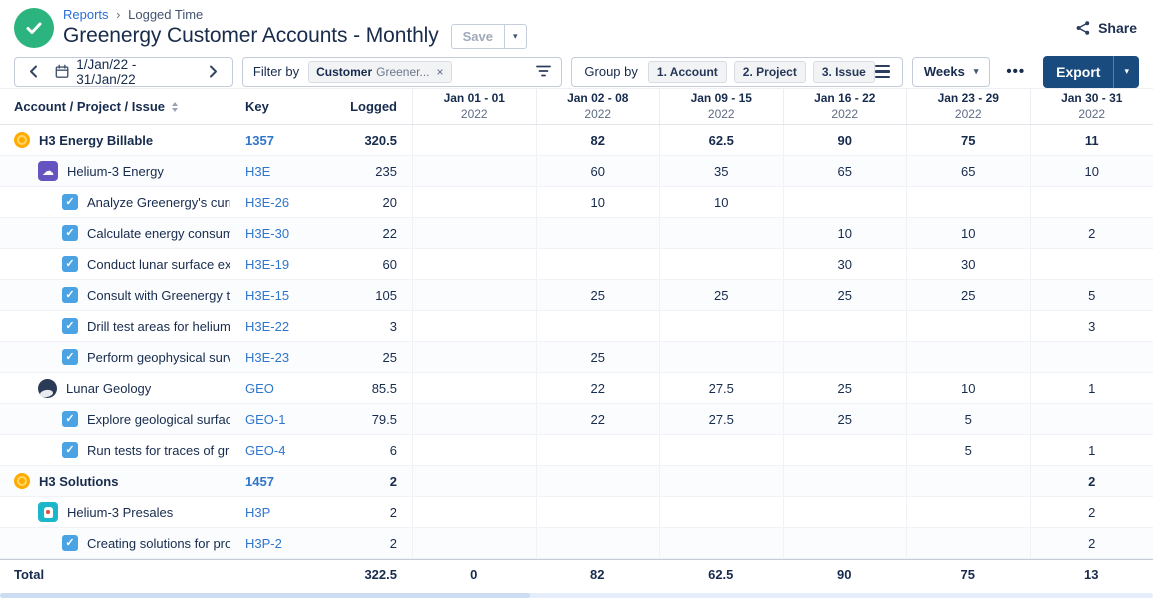 The height and width of the screenshot is (600, 1153). I want to click on save-button: Save, so click(477, 36).